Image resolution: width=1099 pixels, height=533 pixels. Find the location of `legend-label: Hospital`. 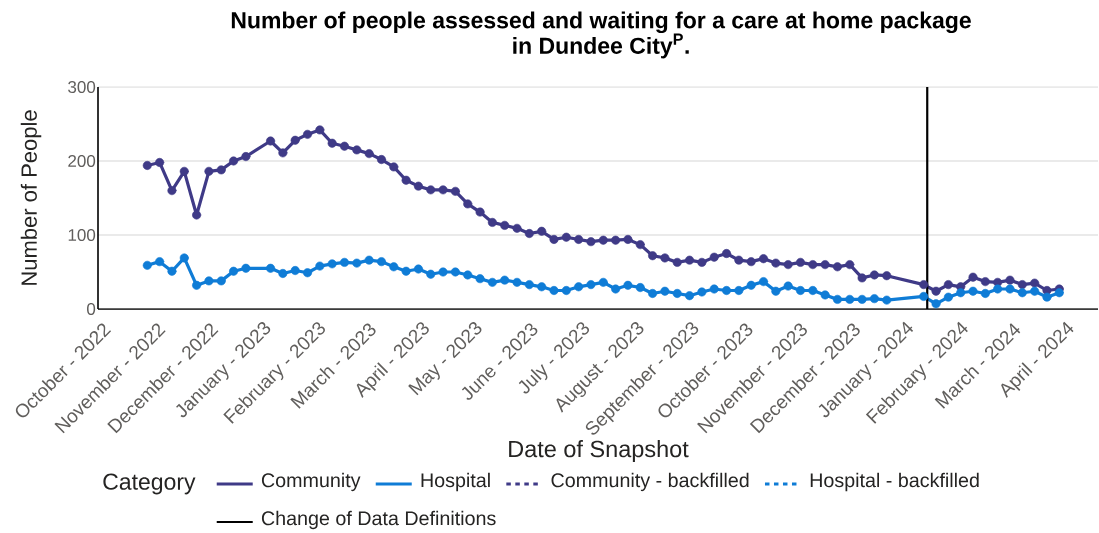

legend-label: Hospital is located at coordinates (455, 482).